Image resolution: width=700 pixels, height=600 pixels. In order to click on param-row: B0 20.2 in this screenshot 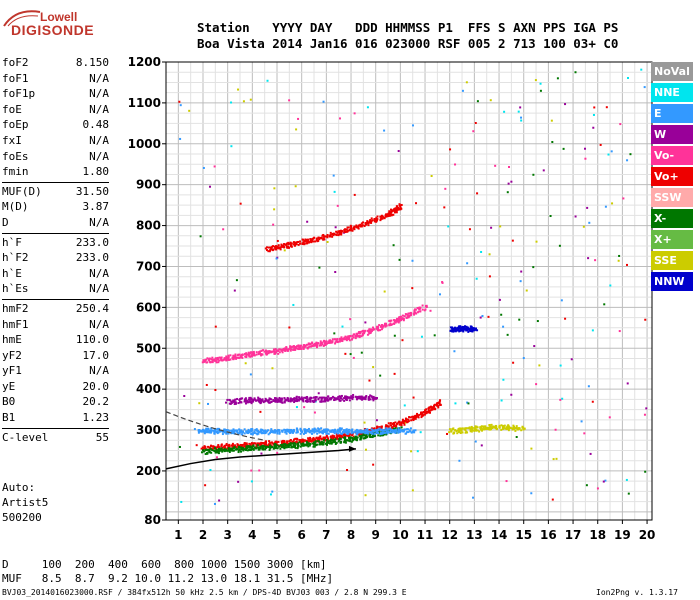, I will do `click(55, 403)`.